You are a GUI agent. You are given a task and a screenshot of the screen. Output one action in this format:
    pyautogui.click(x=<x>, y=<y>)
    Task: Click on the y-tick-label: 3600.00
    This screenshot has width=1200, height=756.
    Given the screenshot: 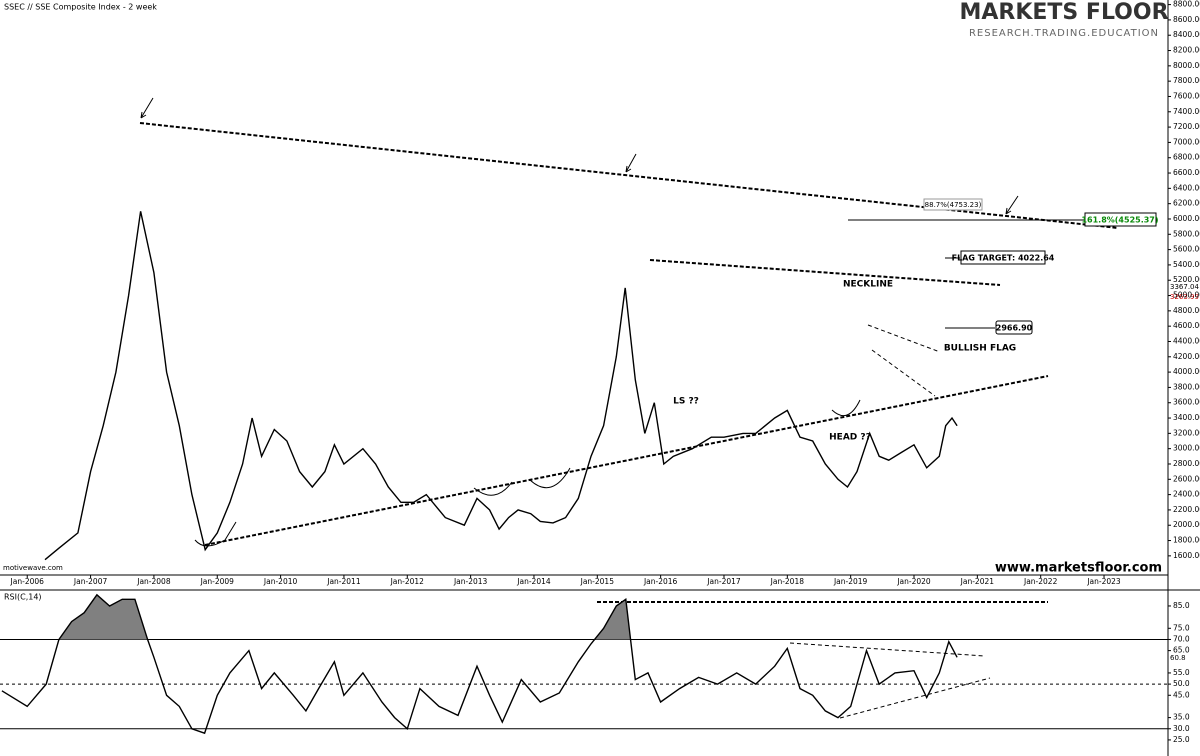 What is the action you would take?
    pyautogui.click(x=1186, y=402)
    